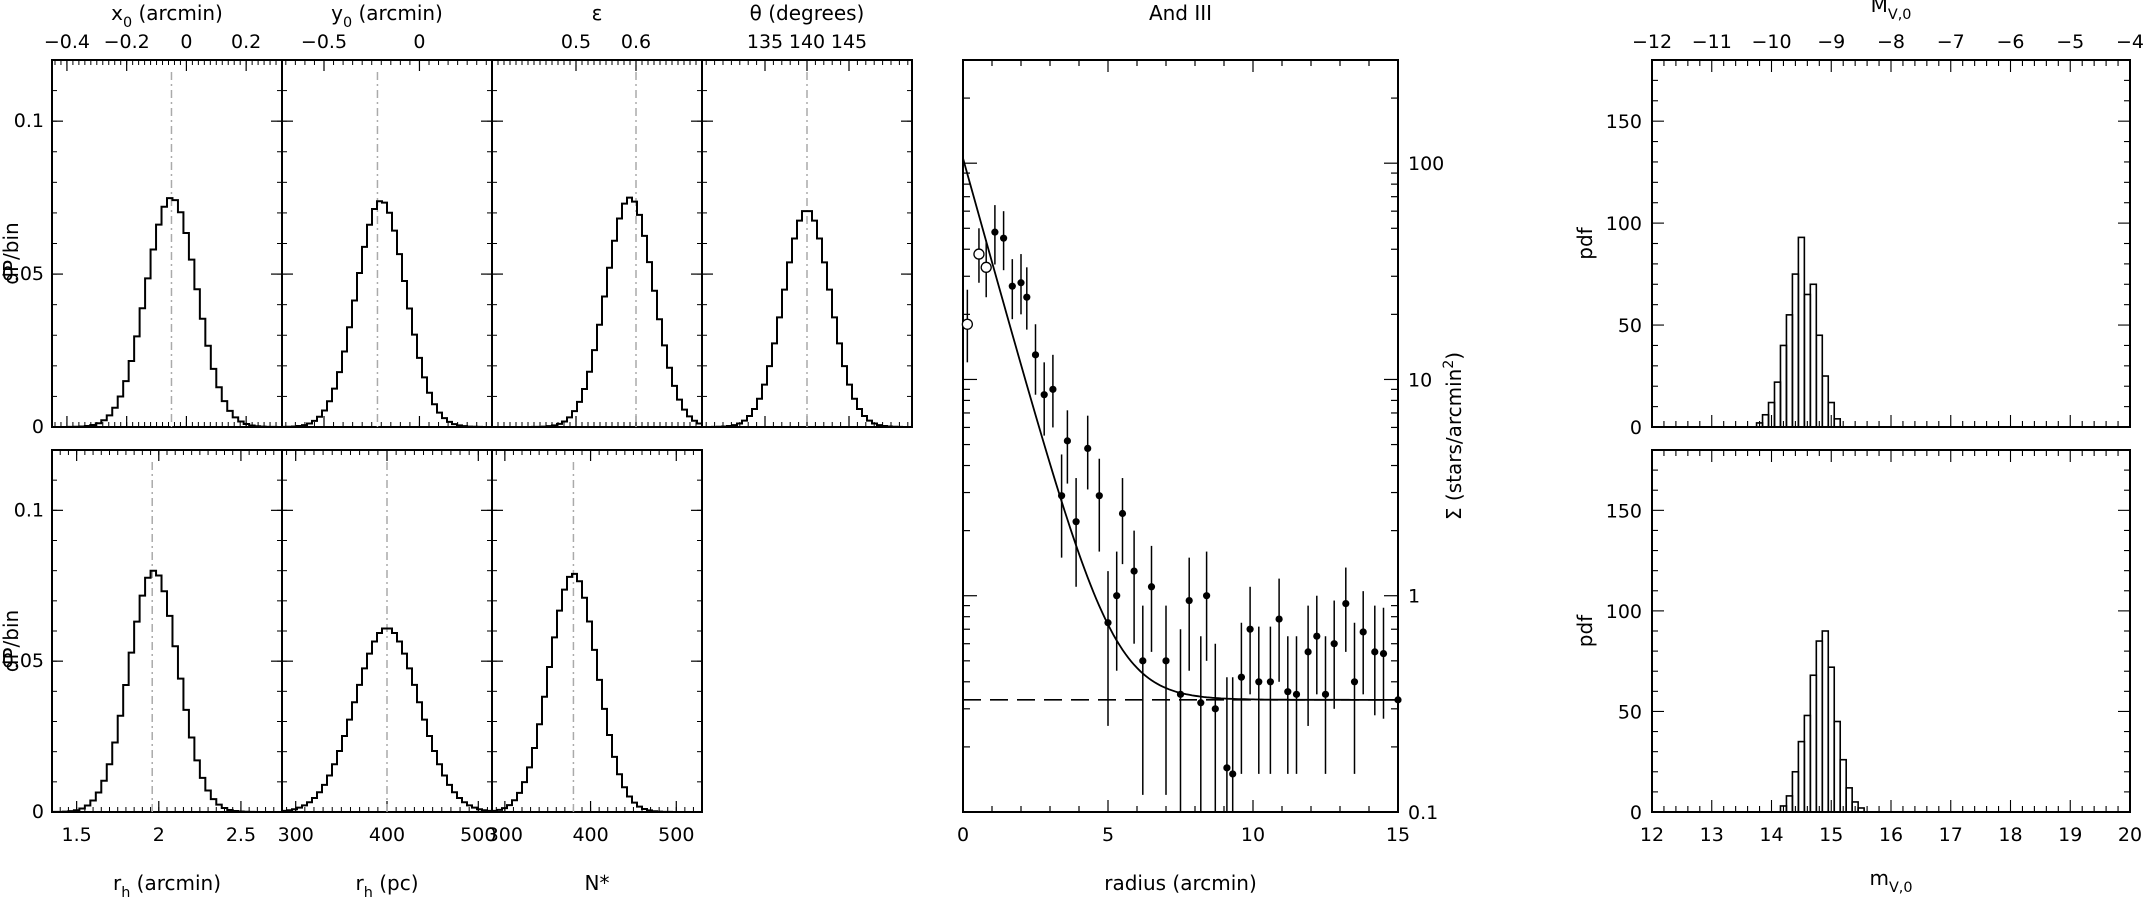 This screenshot has height=899, width=2152. I want to click on y-tick-label: 50, so click(1630, 326).